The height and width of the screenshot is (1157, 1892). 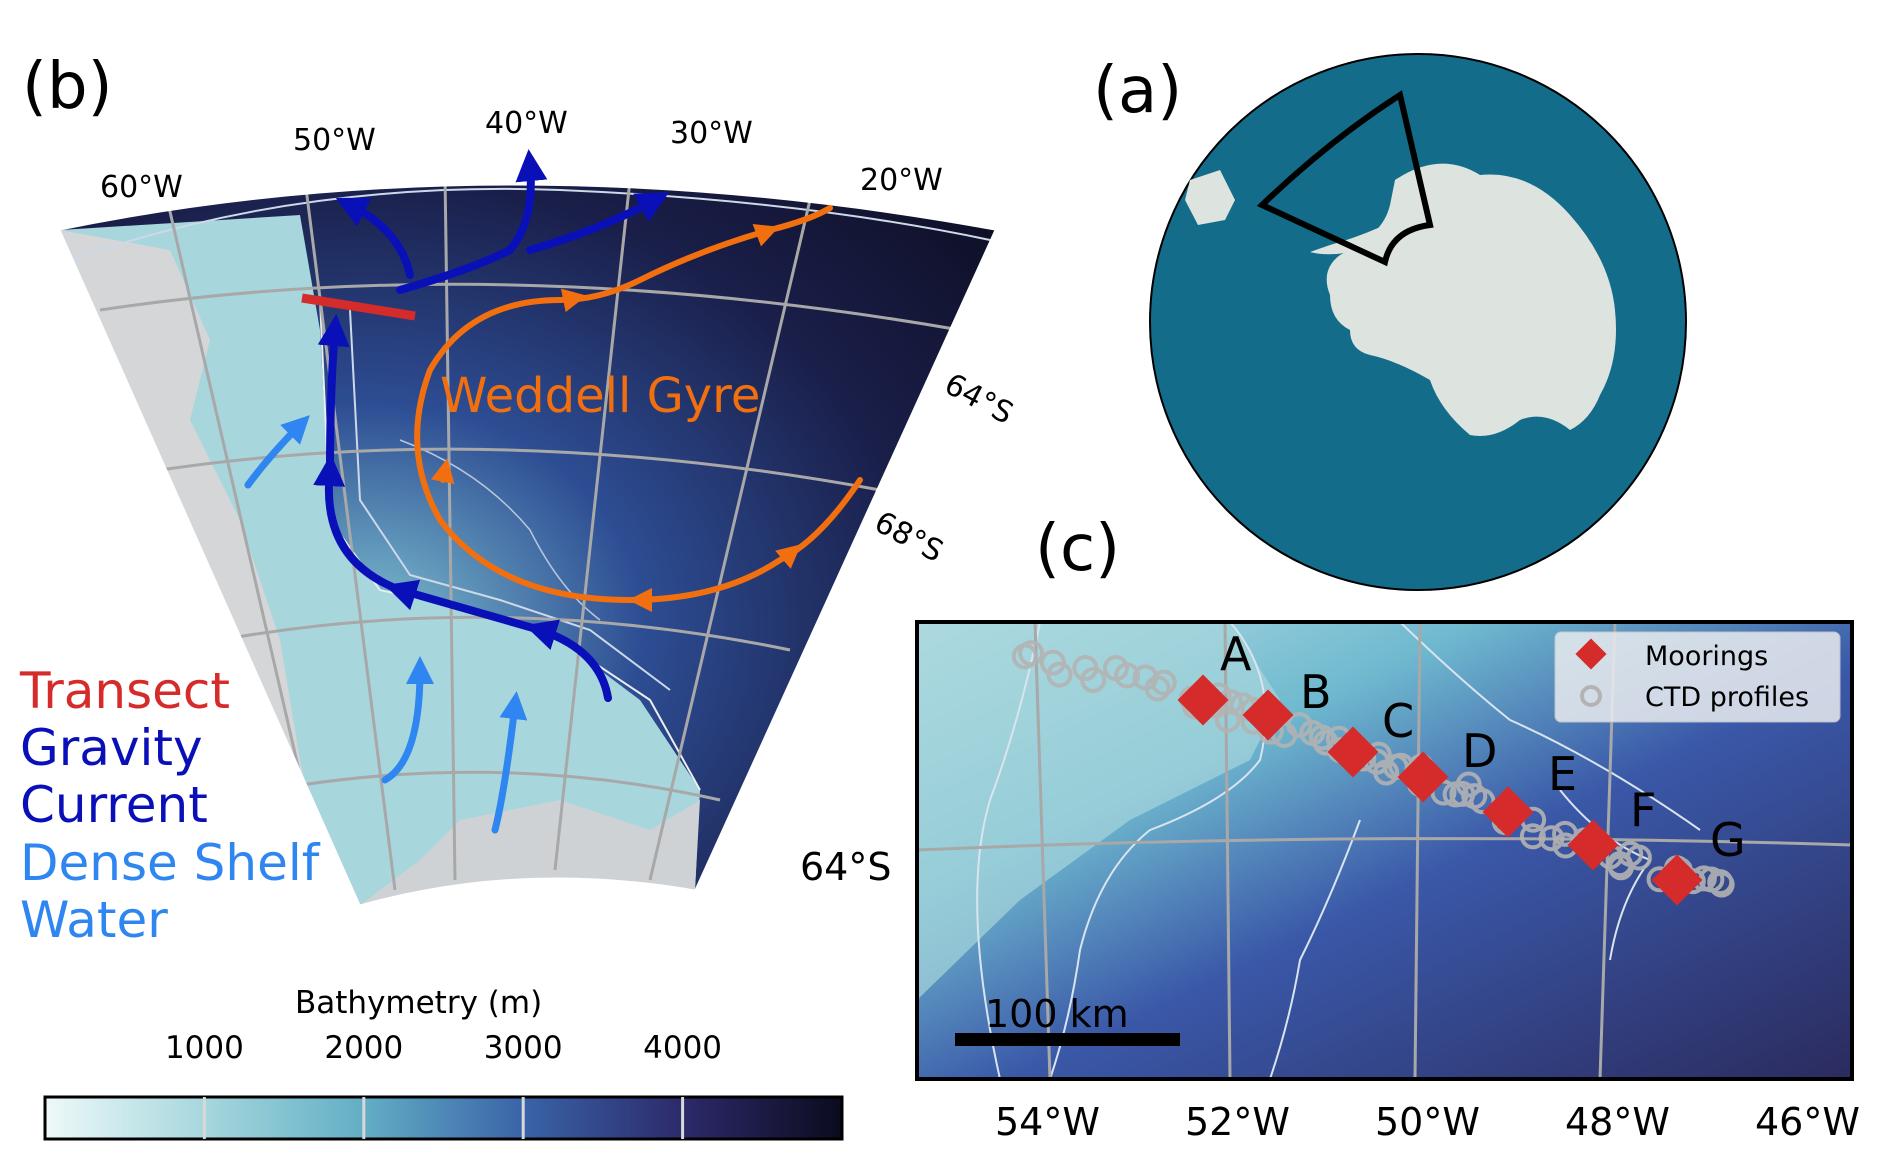 I want to click on legend-gravity-current: Gravity, so click(x=111, y=748).